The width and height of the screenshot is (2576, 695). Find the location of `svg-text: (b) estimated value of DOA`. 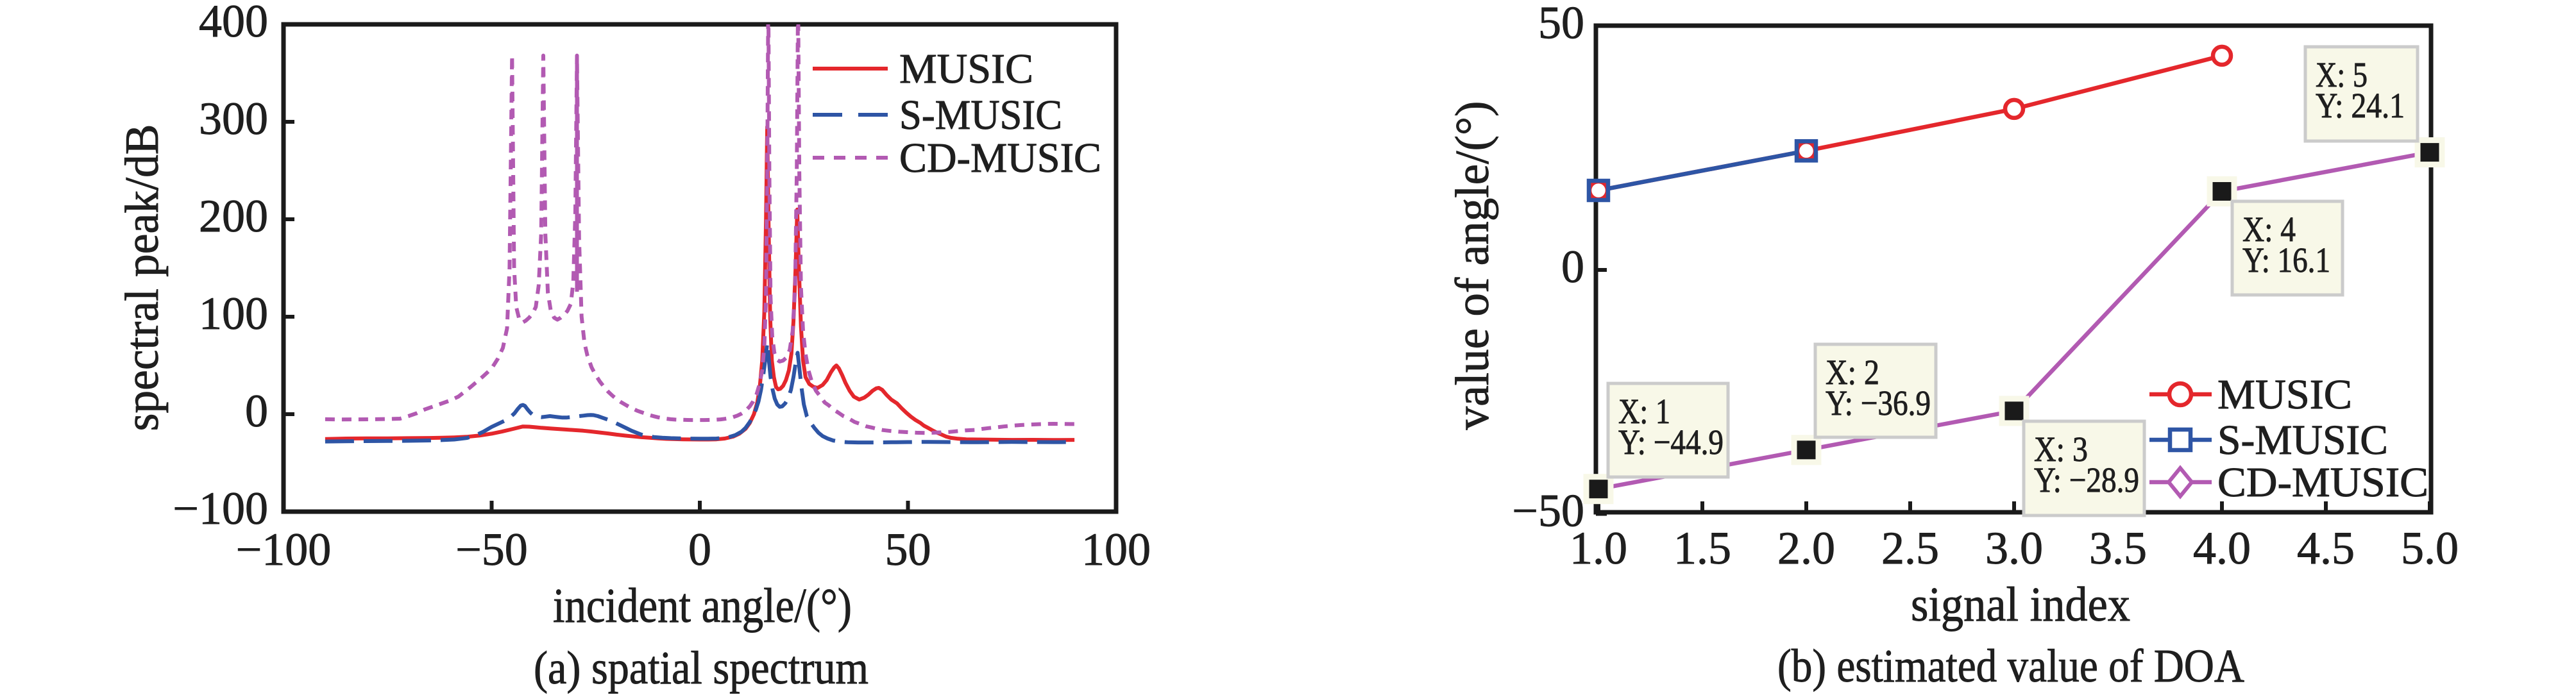

svg-text: (b) estimated value of DOA is located at coordinates (2010, 666).